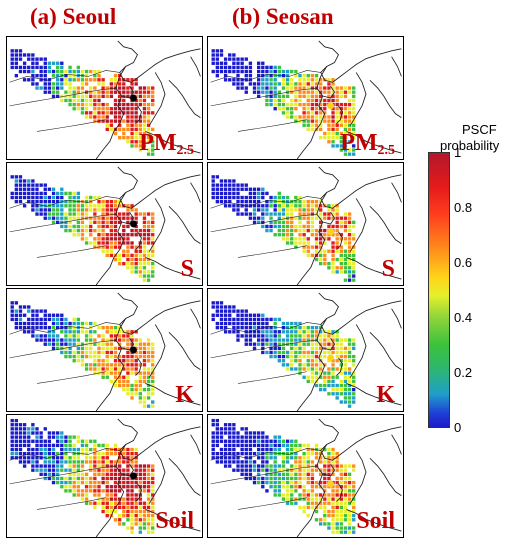  What do you see at coordinates (458, 427) in the screenshot?
I see `colorbar-tick: 0` at bounding box center [458, 427].